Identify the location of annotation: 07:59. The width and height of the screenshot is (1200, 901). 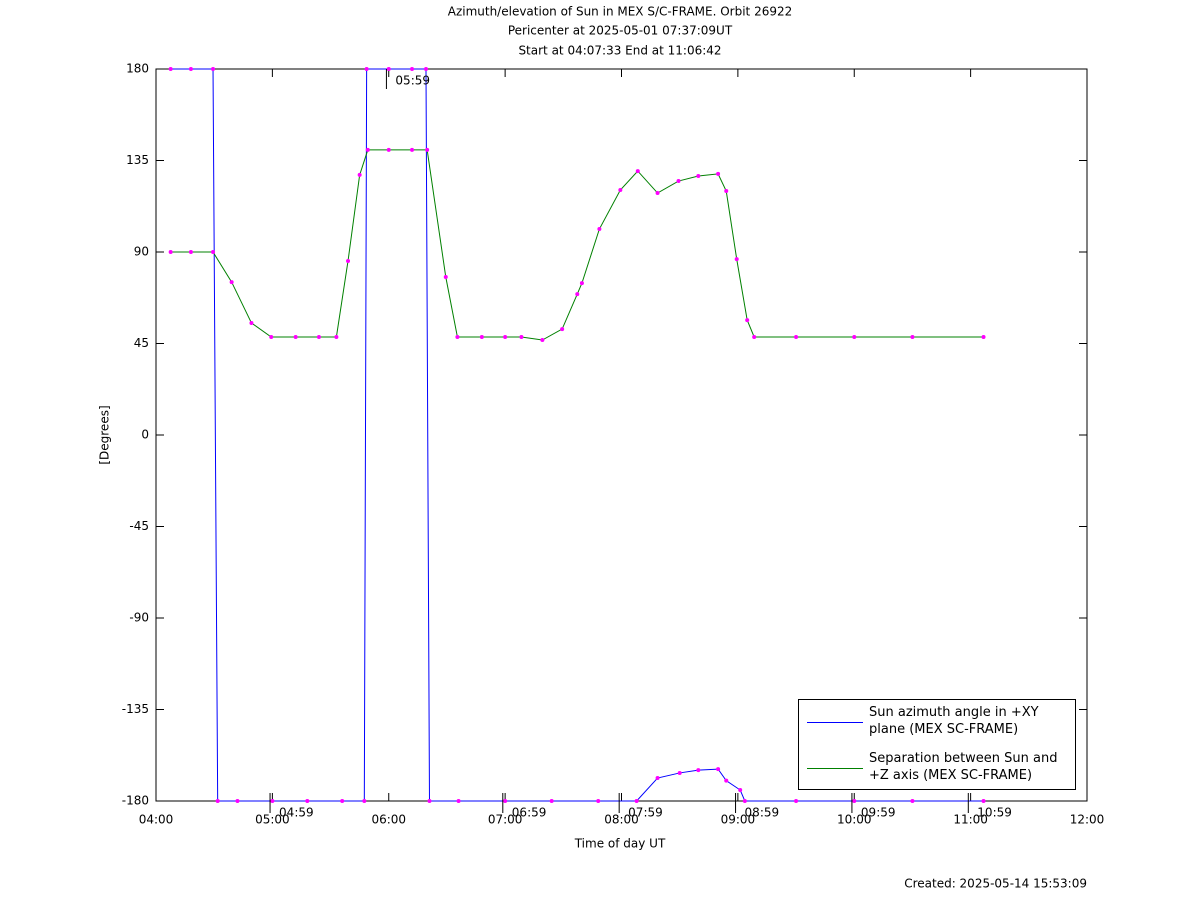
(645, 813).